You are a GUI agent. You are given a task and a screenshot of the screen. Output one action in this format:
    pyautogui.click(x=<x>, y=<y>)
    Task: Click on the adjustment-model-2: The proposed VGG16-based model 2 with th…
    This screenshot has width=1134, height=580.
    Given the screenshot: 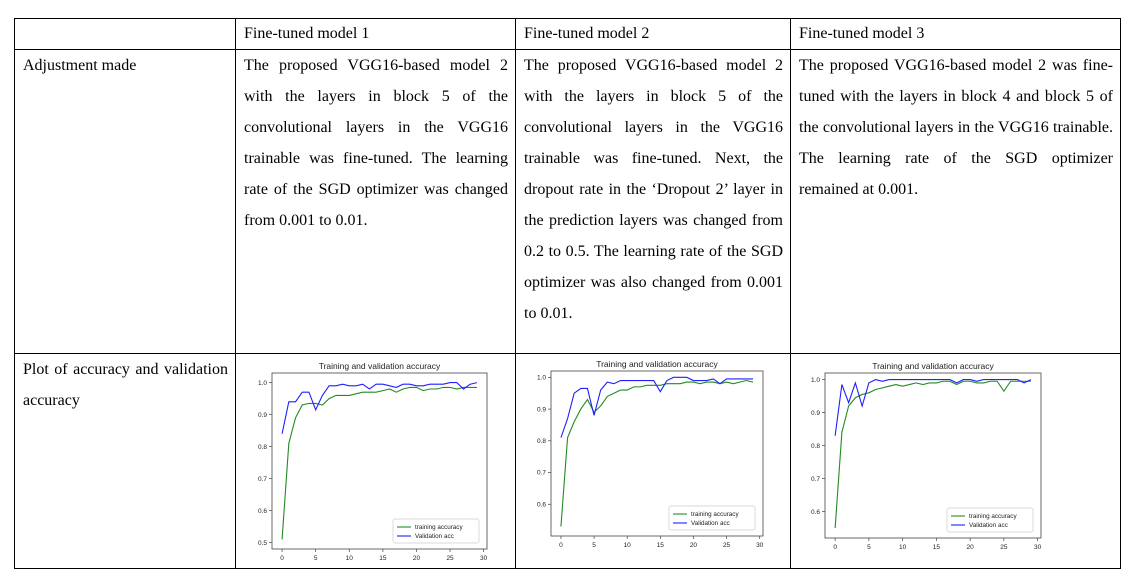 What is the action you would take?
    pyautogui.click(x=653, y=201)
    